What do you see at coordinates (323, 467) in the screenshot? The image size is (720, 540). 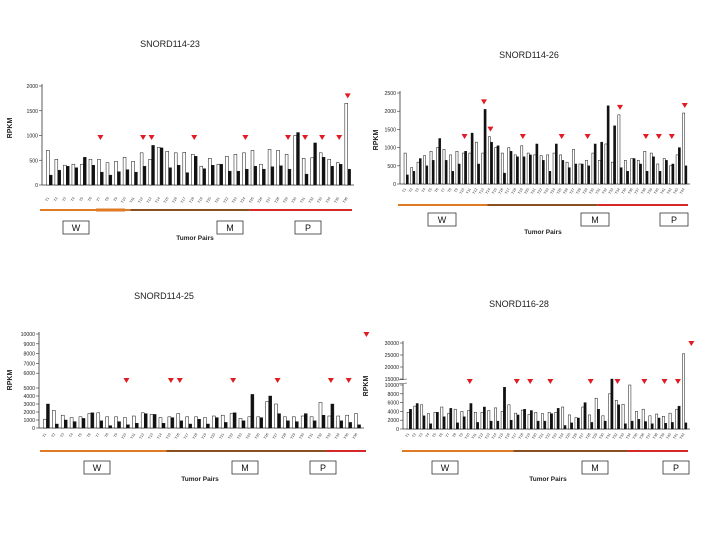 I see `group-box-p` at bounding box center [323, 467].